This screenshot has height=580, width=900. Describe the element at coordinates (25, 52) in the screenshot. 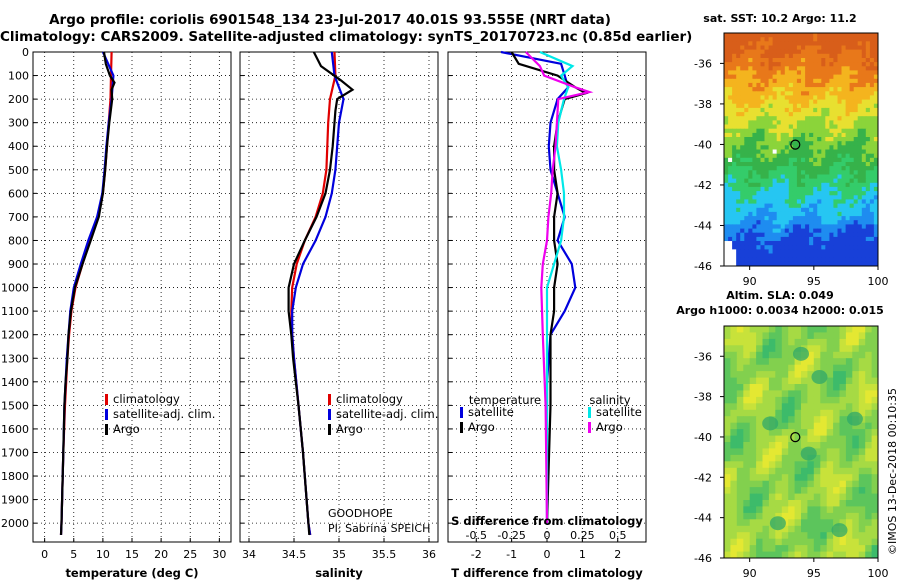

I see `y-tick-label: 0` at that location.